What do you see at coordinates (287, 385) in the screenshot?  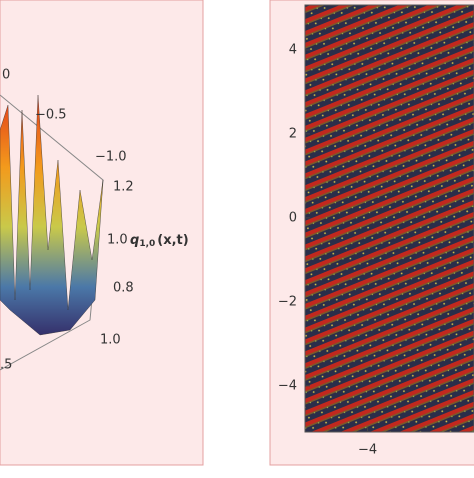 I see `y-tick-label: −4` at bounding box center [287, 385].